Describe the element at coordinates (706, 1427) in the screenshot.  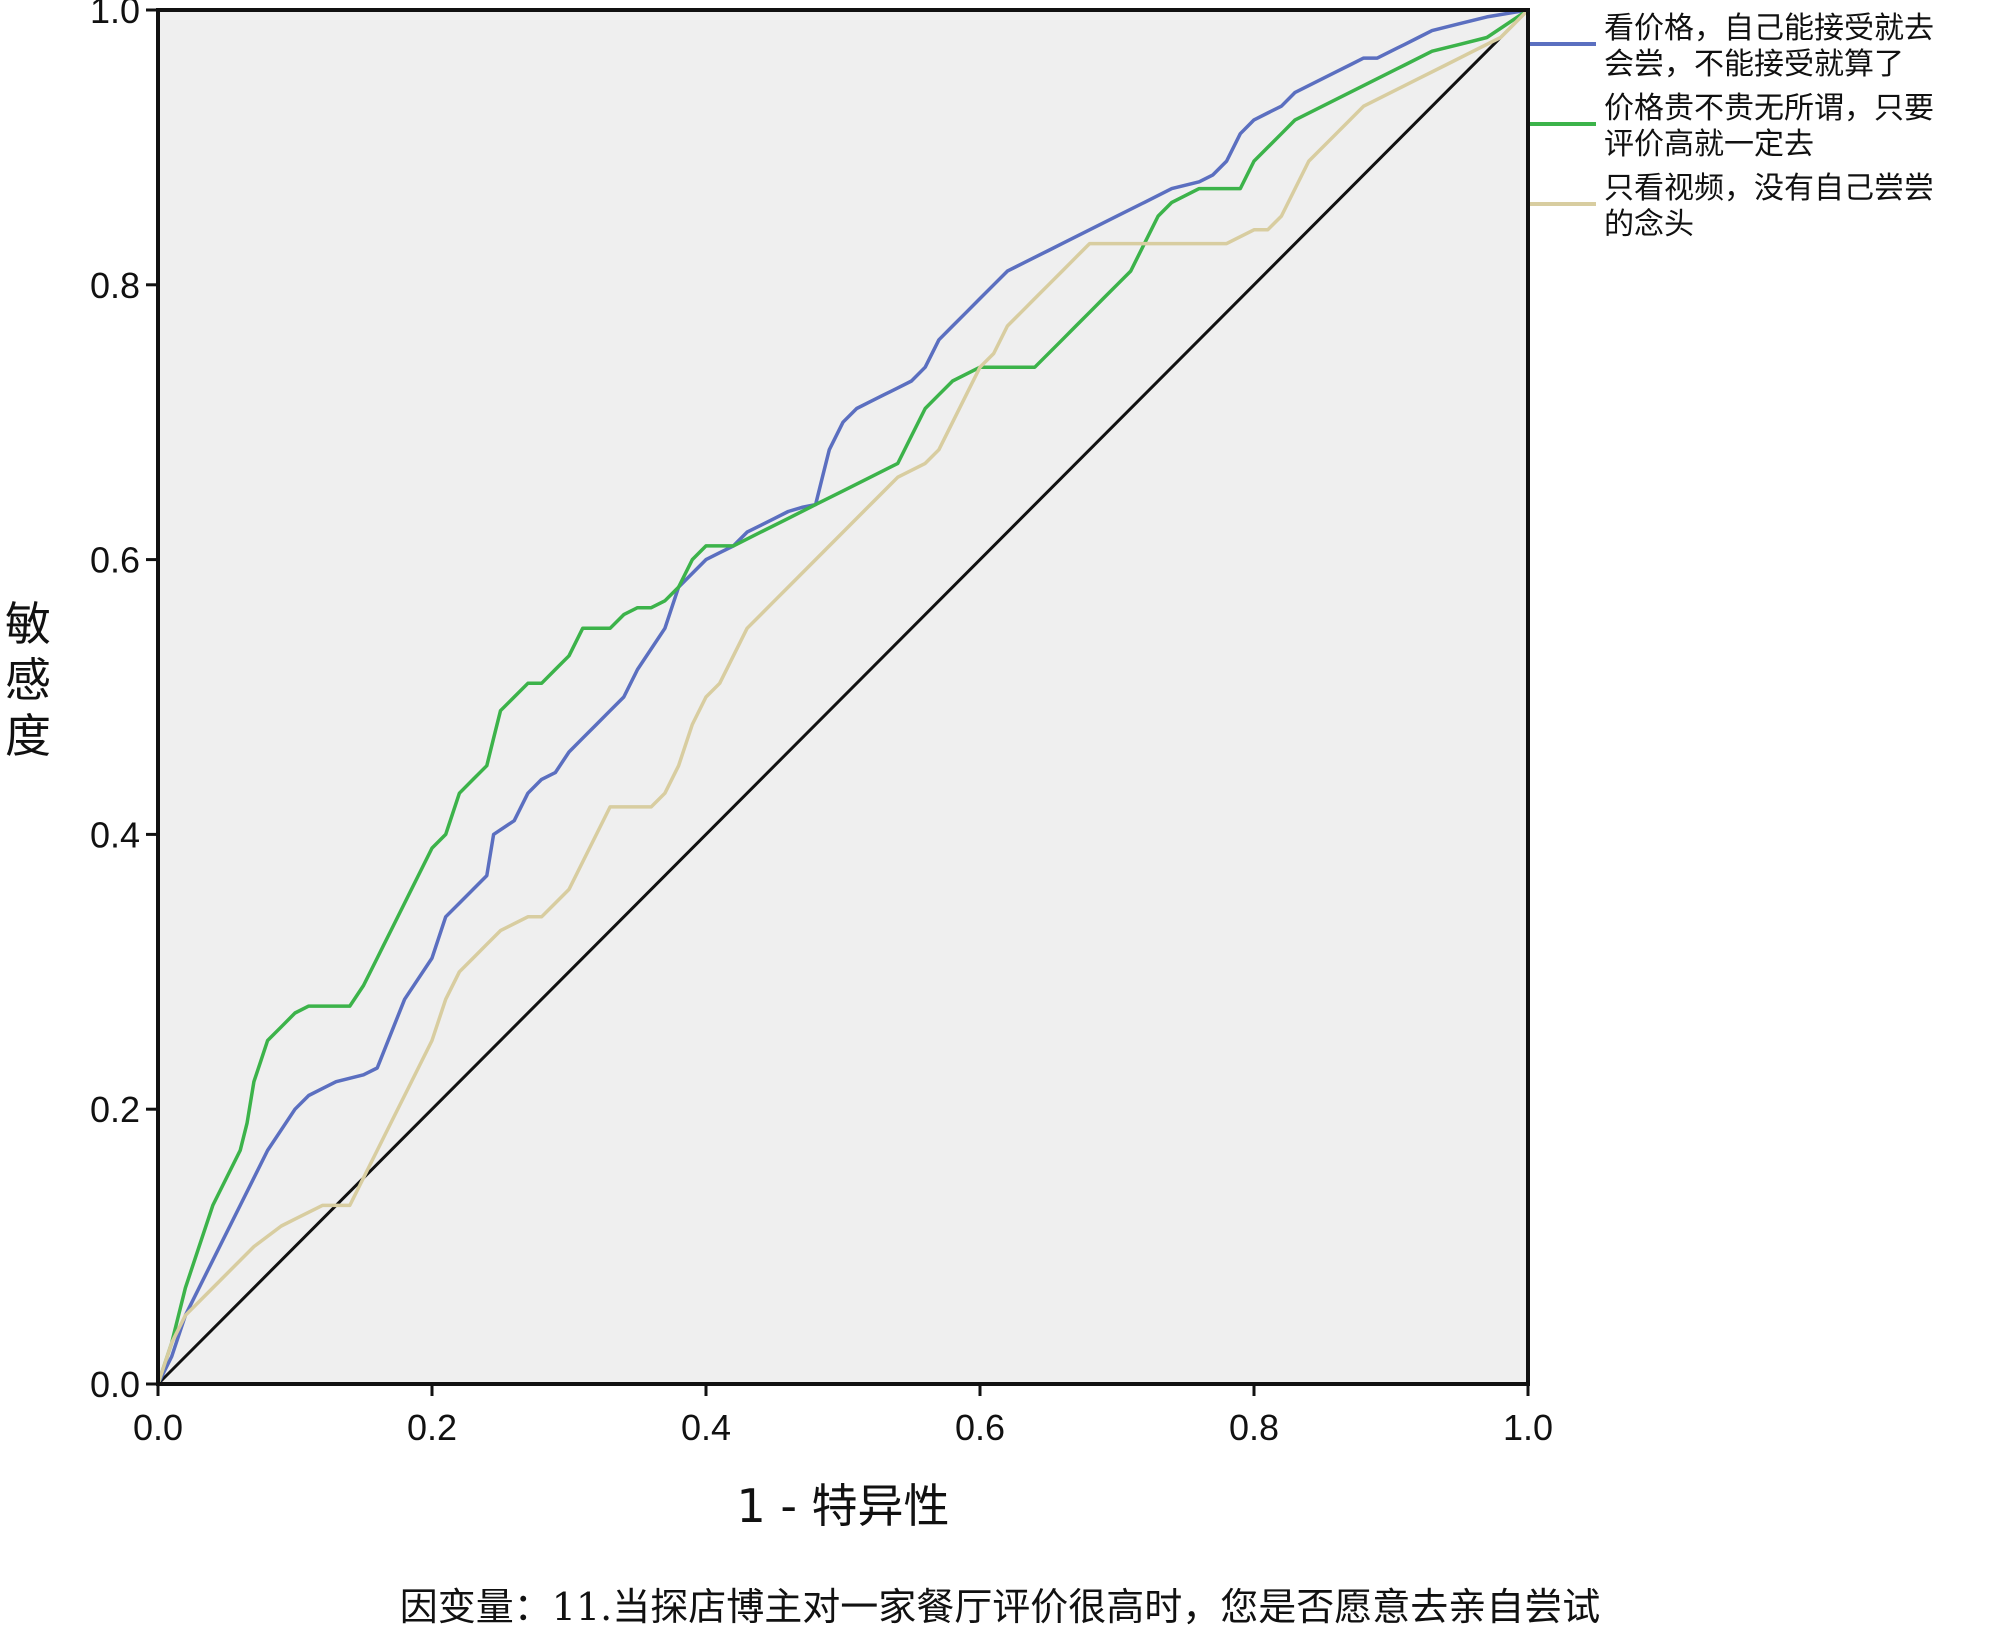
I see `x-tick-label: 0.4` at that location.